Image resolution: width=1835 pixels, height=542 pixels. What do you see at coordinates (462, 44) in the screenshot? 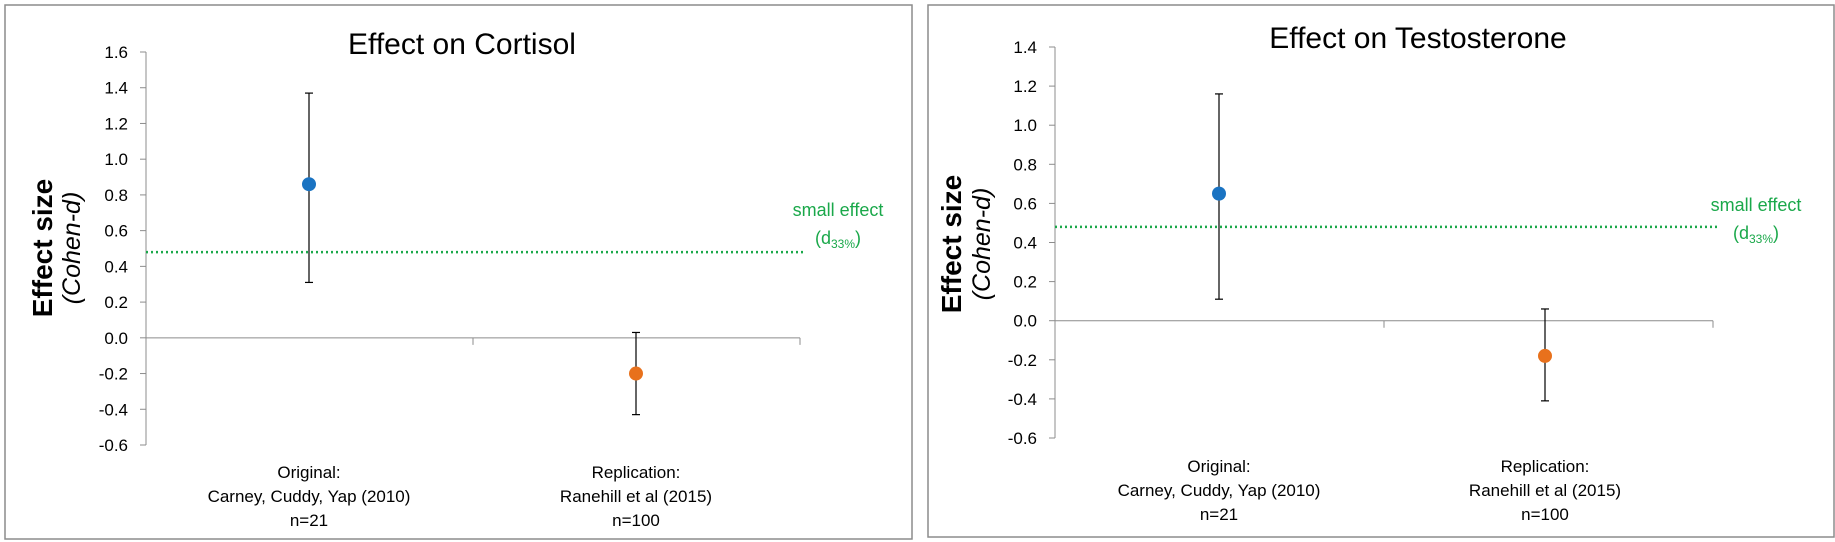
I see `chart-title: Effect on Cortisol` at bounding box center [462, 44].